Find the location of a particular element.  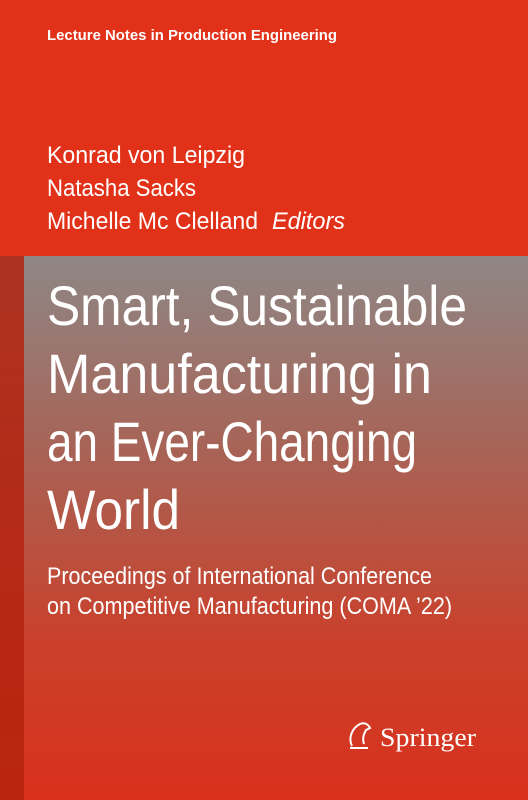

title-line: Manufacturing in is located at coordinates (239, 373).